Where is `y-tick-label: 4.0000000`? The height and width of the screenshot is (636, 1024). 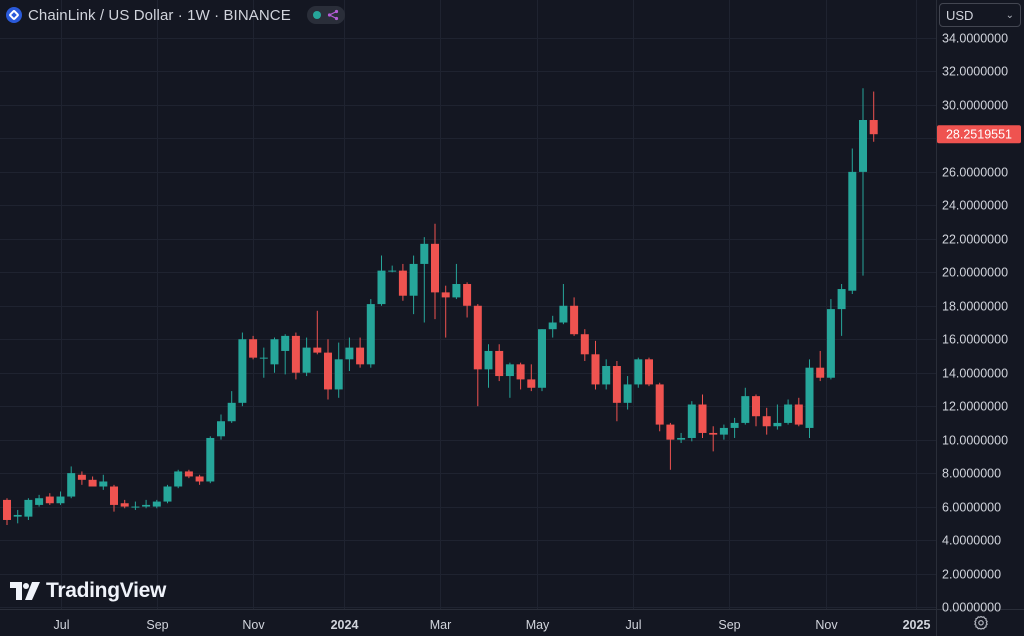 y-tick-label: 4.0000000 is located at coordinates (971, 541).